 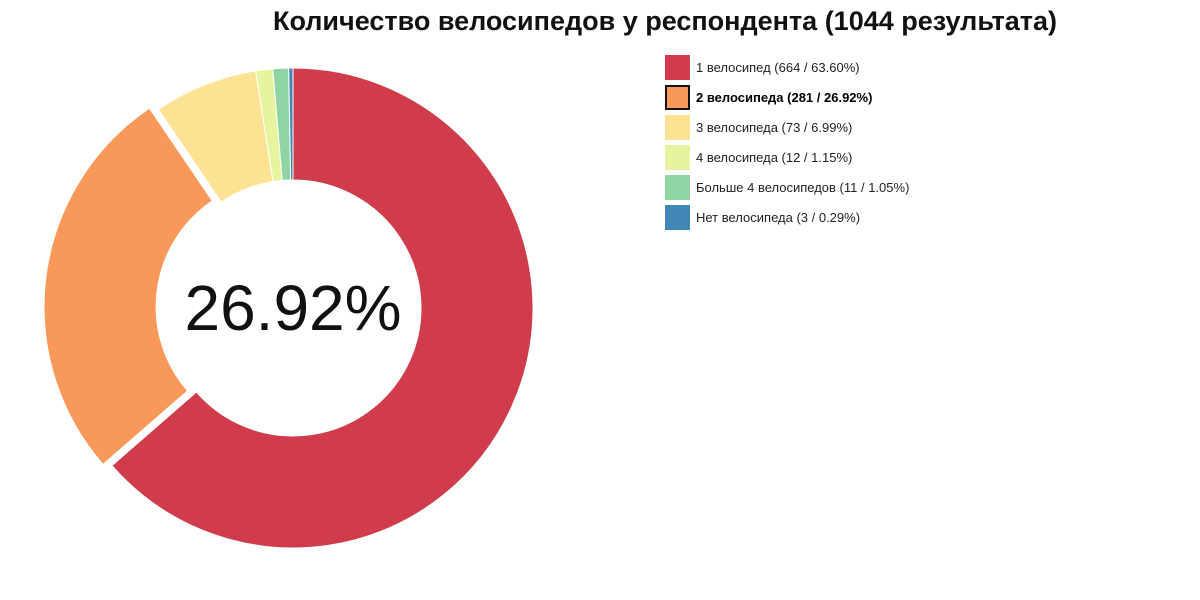 I want to click on legend-item-1: 1 велосипед (664 / 63.60%), so click(x=787, y=67).